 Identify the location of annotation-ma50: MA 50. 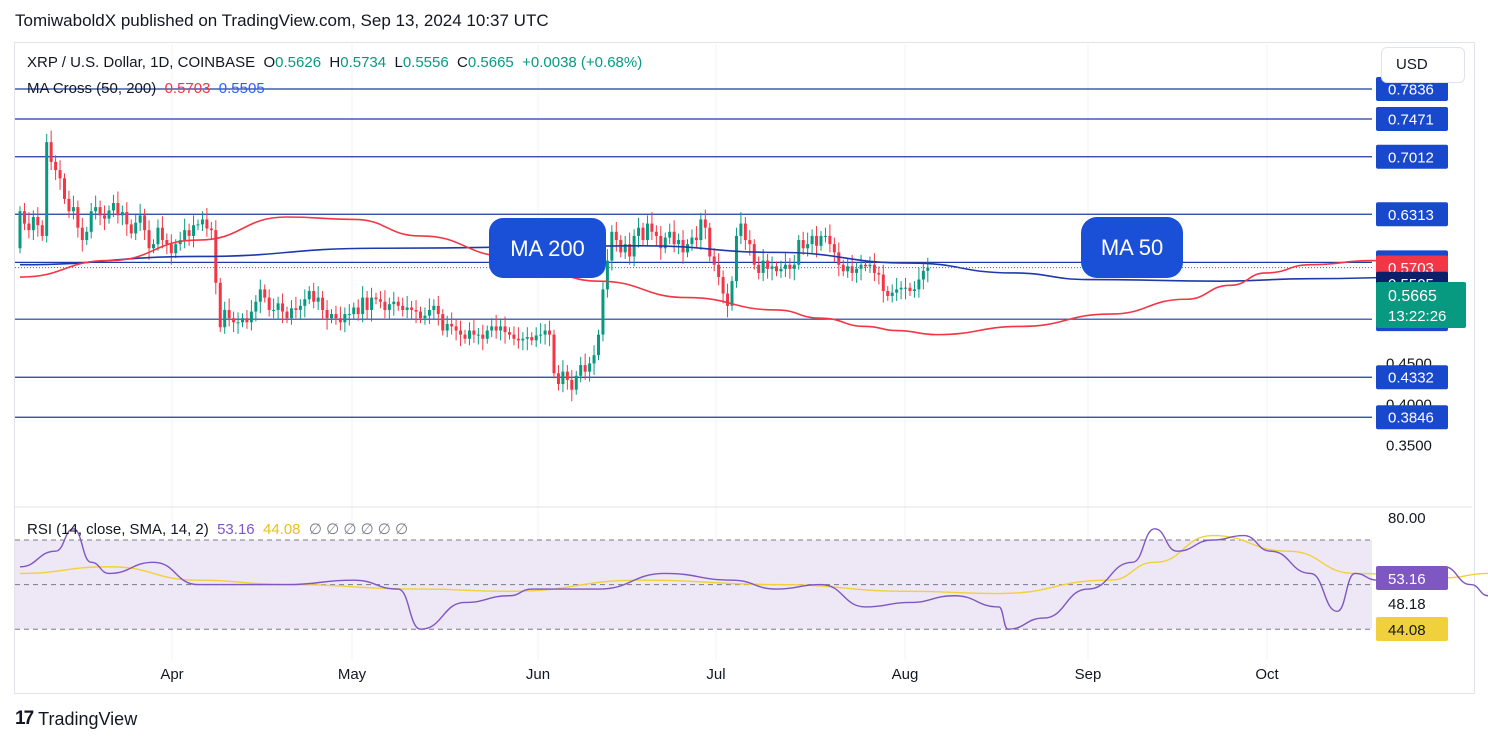
(1132, 247).